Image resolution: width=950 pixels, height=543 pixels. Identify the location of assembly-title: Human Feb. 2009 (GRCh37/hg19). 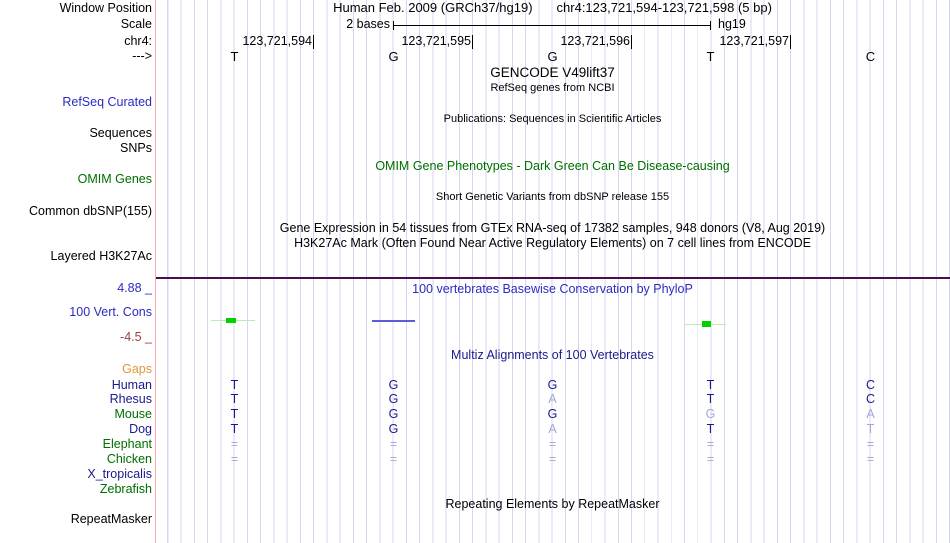
(433, 7).